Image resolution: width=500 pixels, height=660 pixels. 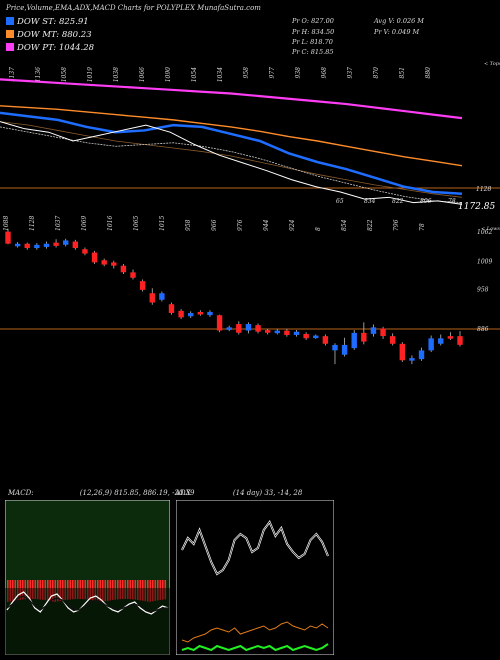 What do you see at coordinates (324, 73) in the screenshot?
I see `ema-top-tick: 968` at bounding box center [324, 73].